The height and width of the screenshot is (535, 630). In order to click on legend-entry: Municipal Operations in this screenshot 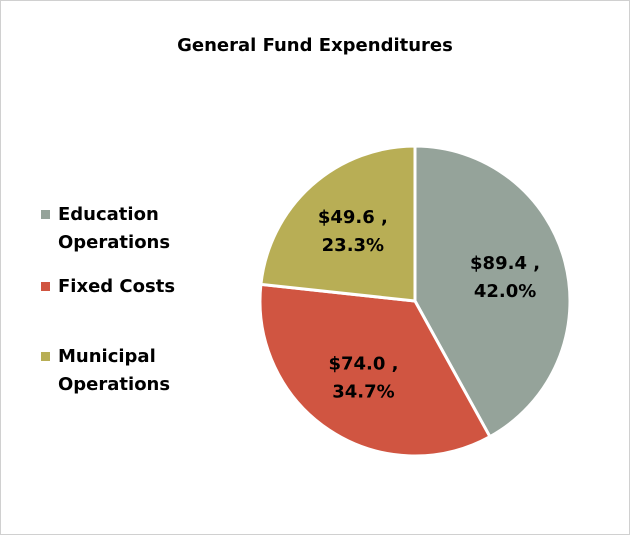, I will do `click(121, 371)`.